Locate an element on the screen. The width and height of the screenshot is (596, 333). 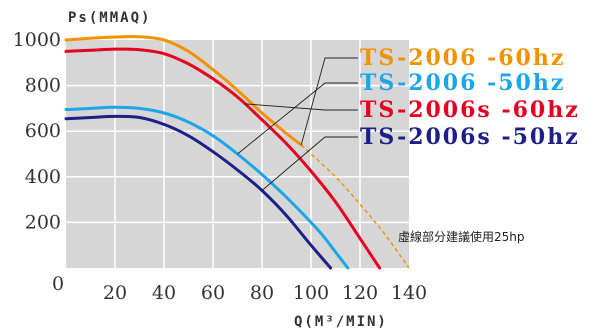
y-tick-labels: 200 400 600 800 1000 is located at coordinates (37, 131).